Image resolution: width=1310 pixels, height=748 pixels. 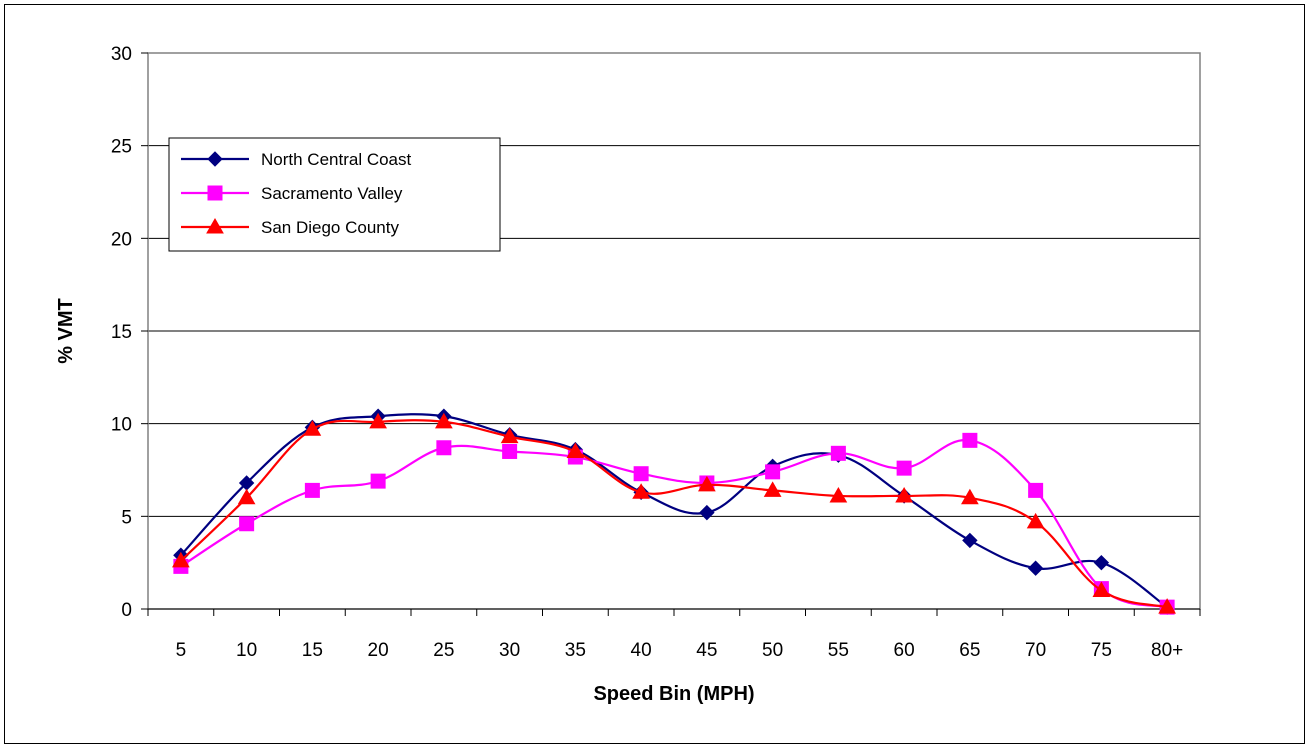 I want to click on x-tick-label: 40, so click(x=641, y=650).